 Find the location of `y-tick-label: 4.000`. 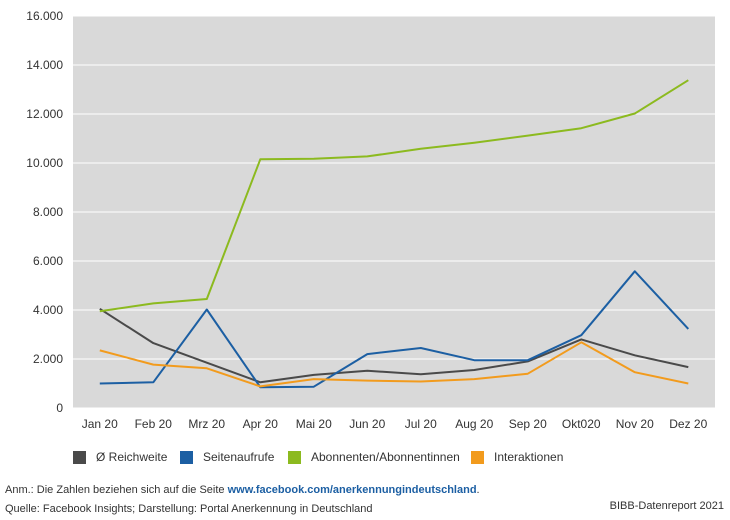

y-tick-label: 4.000 is located at coordinates (48, 310).